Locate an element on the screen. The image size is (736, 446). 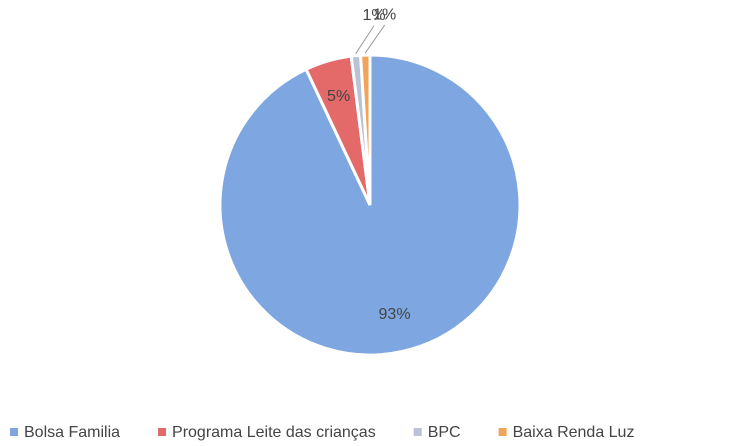
data-label: 5% is located at coordinates (338, 96).